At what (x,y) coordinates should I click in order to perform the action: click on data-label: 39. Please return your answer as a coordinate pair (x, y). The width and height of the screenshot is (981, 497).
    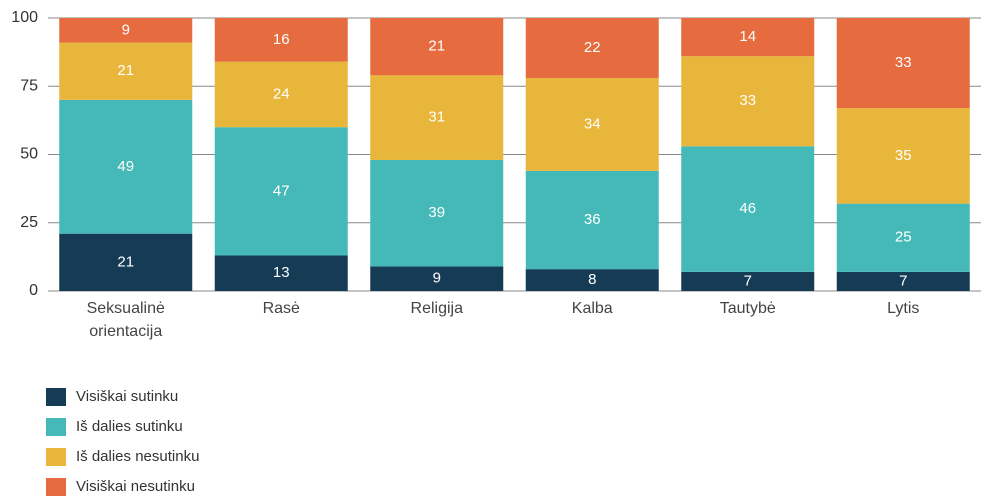
    Looking at the image, I should click on (436, 212).